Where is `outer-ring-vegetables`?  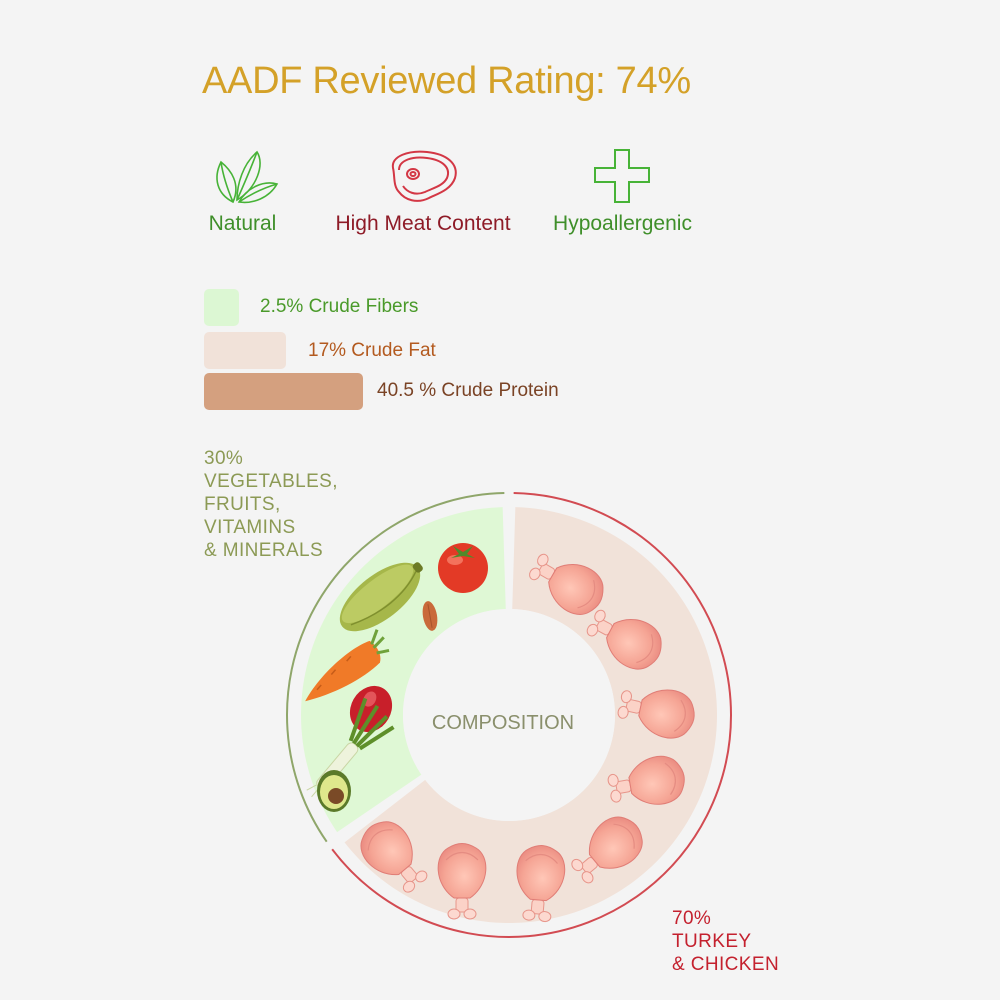 outer-ring-vegetables is located at coordinates (395, 667).